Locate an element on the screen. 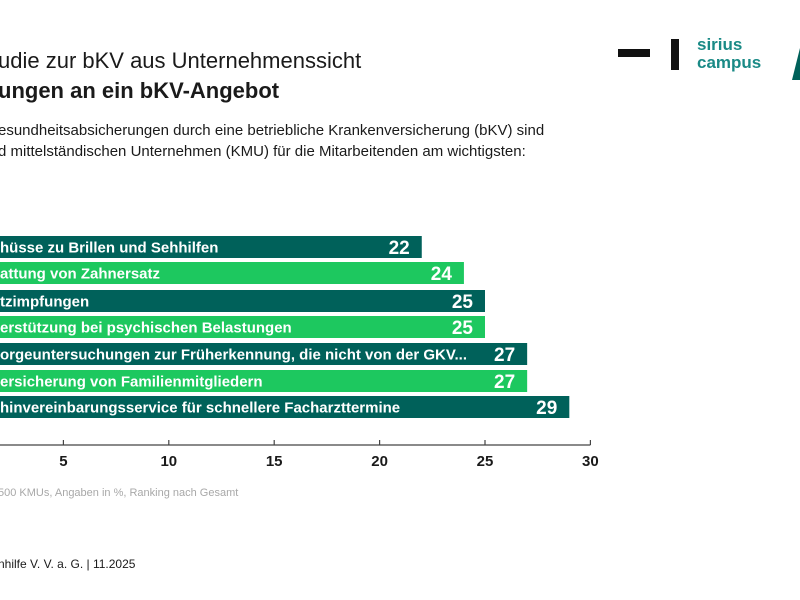 Image resolution: width=800 pixels, height=600 pixels. logo-pipe is located at coordinates (675, 54).